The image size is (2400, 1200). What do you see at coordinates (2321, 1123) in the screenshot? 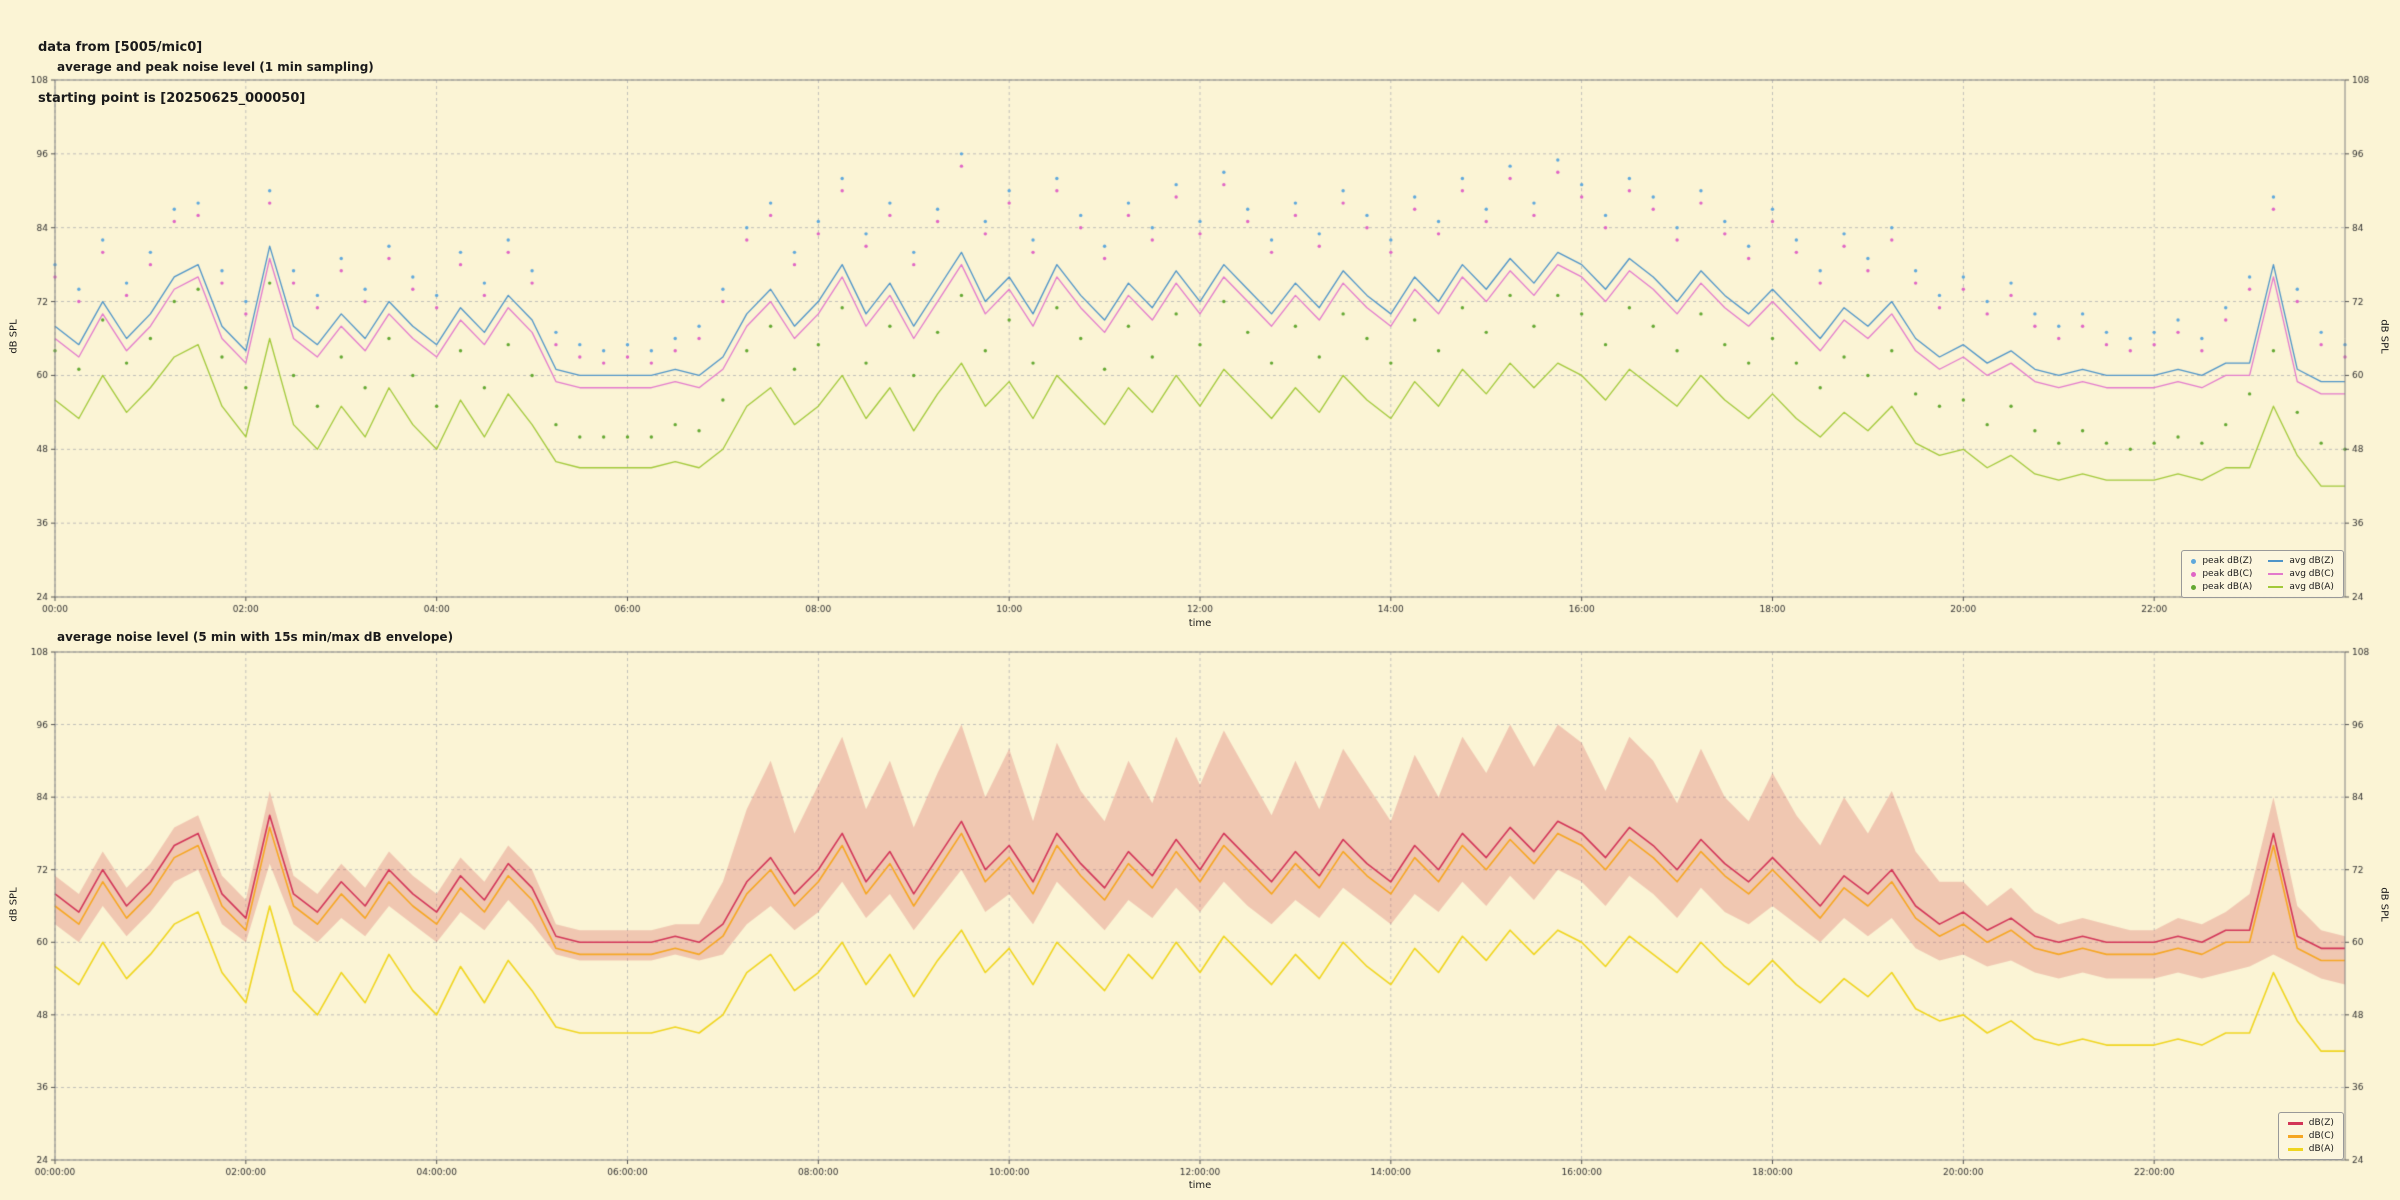
I see `legend-label: dB(Z)` at bounding box center [2321, 1123].